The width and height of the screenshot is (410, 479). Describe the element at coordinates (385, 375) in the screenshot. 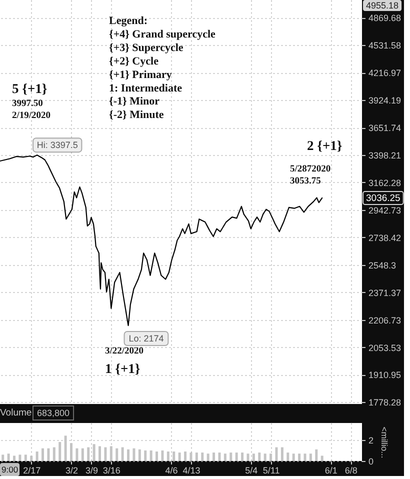

I see `y-tick-label: 1910.95` at that location.